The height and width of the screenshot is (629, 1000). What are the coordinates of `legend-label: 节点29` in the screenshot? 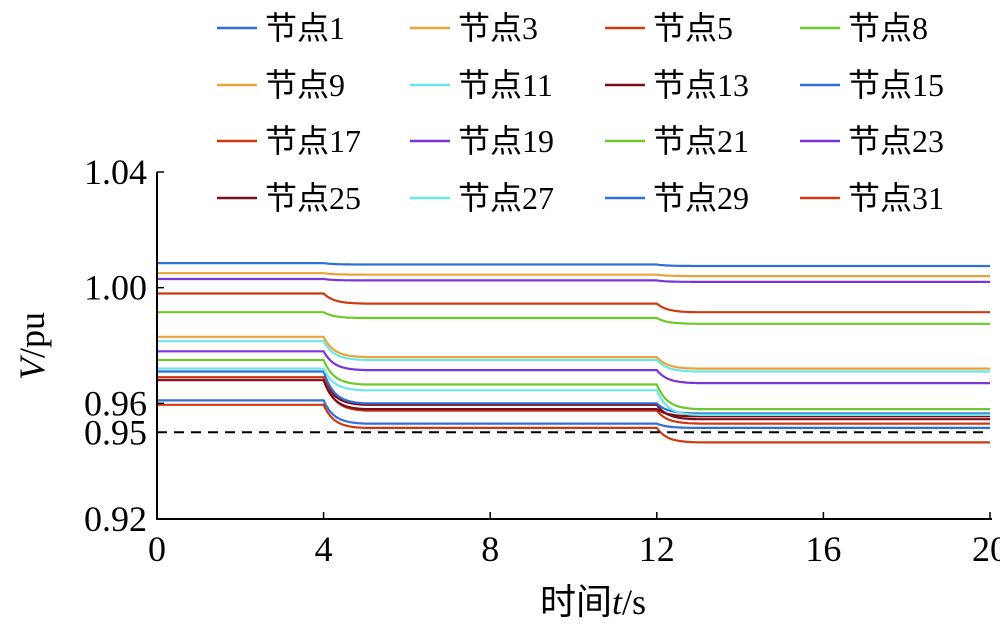 It's located at (701, 198).